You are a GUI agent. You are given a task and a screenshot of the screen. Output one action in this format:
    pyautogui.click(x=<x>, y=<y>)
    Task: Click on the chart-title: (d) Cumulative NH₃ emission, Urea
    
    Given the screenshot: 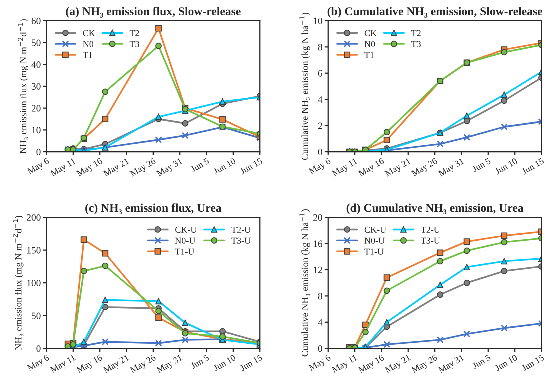 What is the action you would take?
    pyautogui.click(x=435, y=209)
    